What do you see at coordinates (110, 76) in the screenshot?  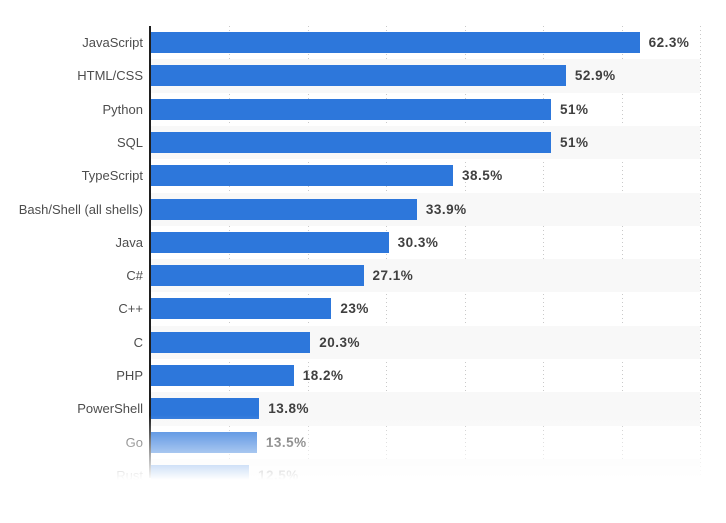 I see `category-label: HTML/CSS` at bounding box center [110, 76].